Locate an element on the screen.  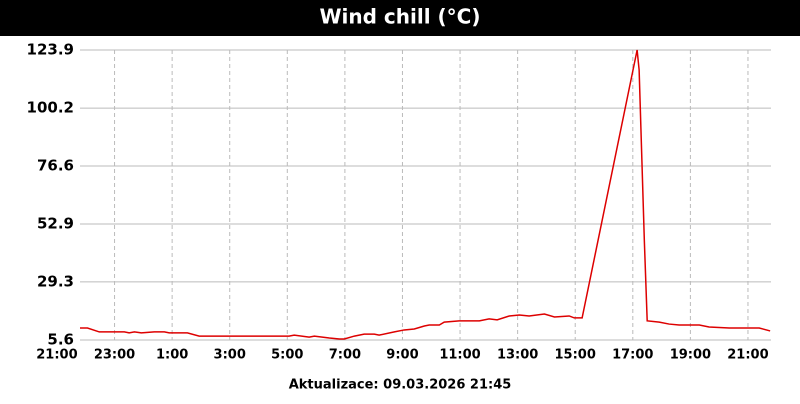
chart-title: Wind chill (°C) is located at coordinates (399, 17).